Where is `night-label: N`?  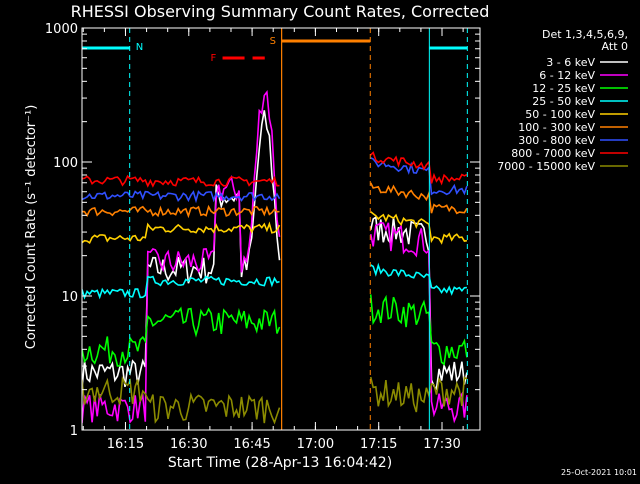 night-label: N is located at coordinates (139, 47).